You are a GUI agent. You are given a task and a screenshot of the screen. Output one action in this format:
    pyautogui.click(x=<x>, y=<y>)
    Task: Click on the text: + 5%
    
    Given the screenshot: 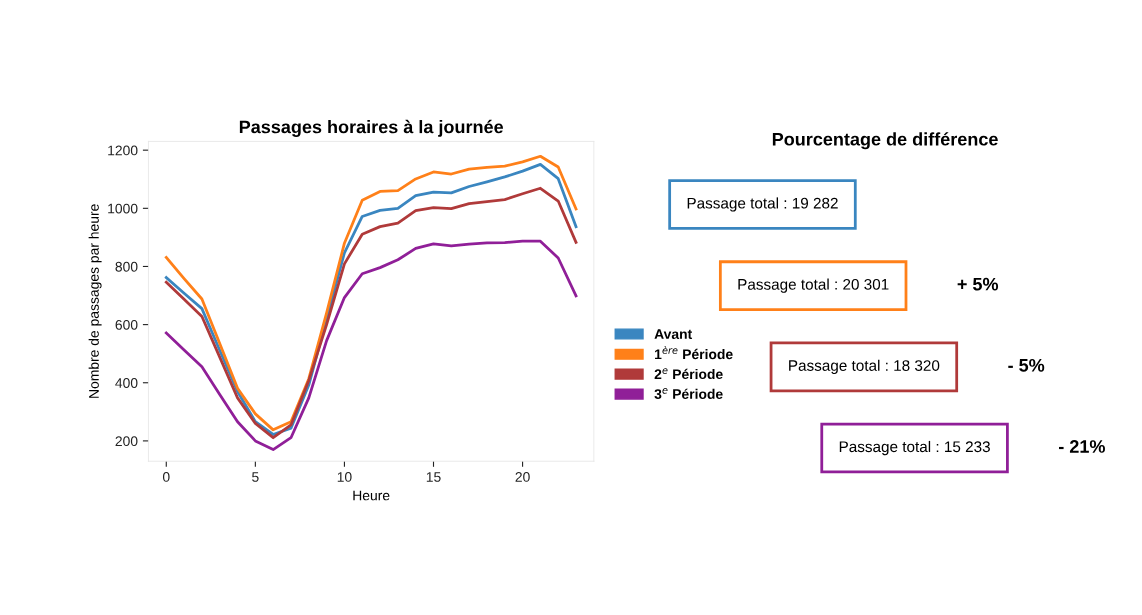 What is the action you would take?
    pyautogui.click(x=978, y=284)
    